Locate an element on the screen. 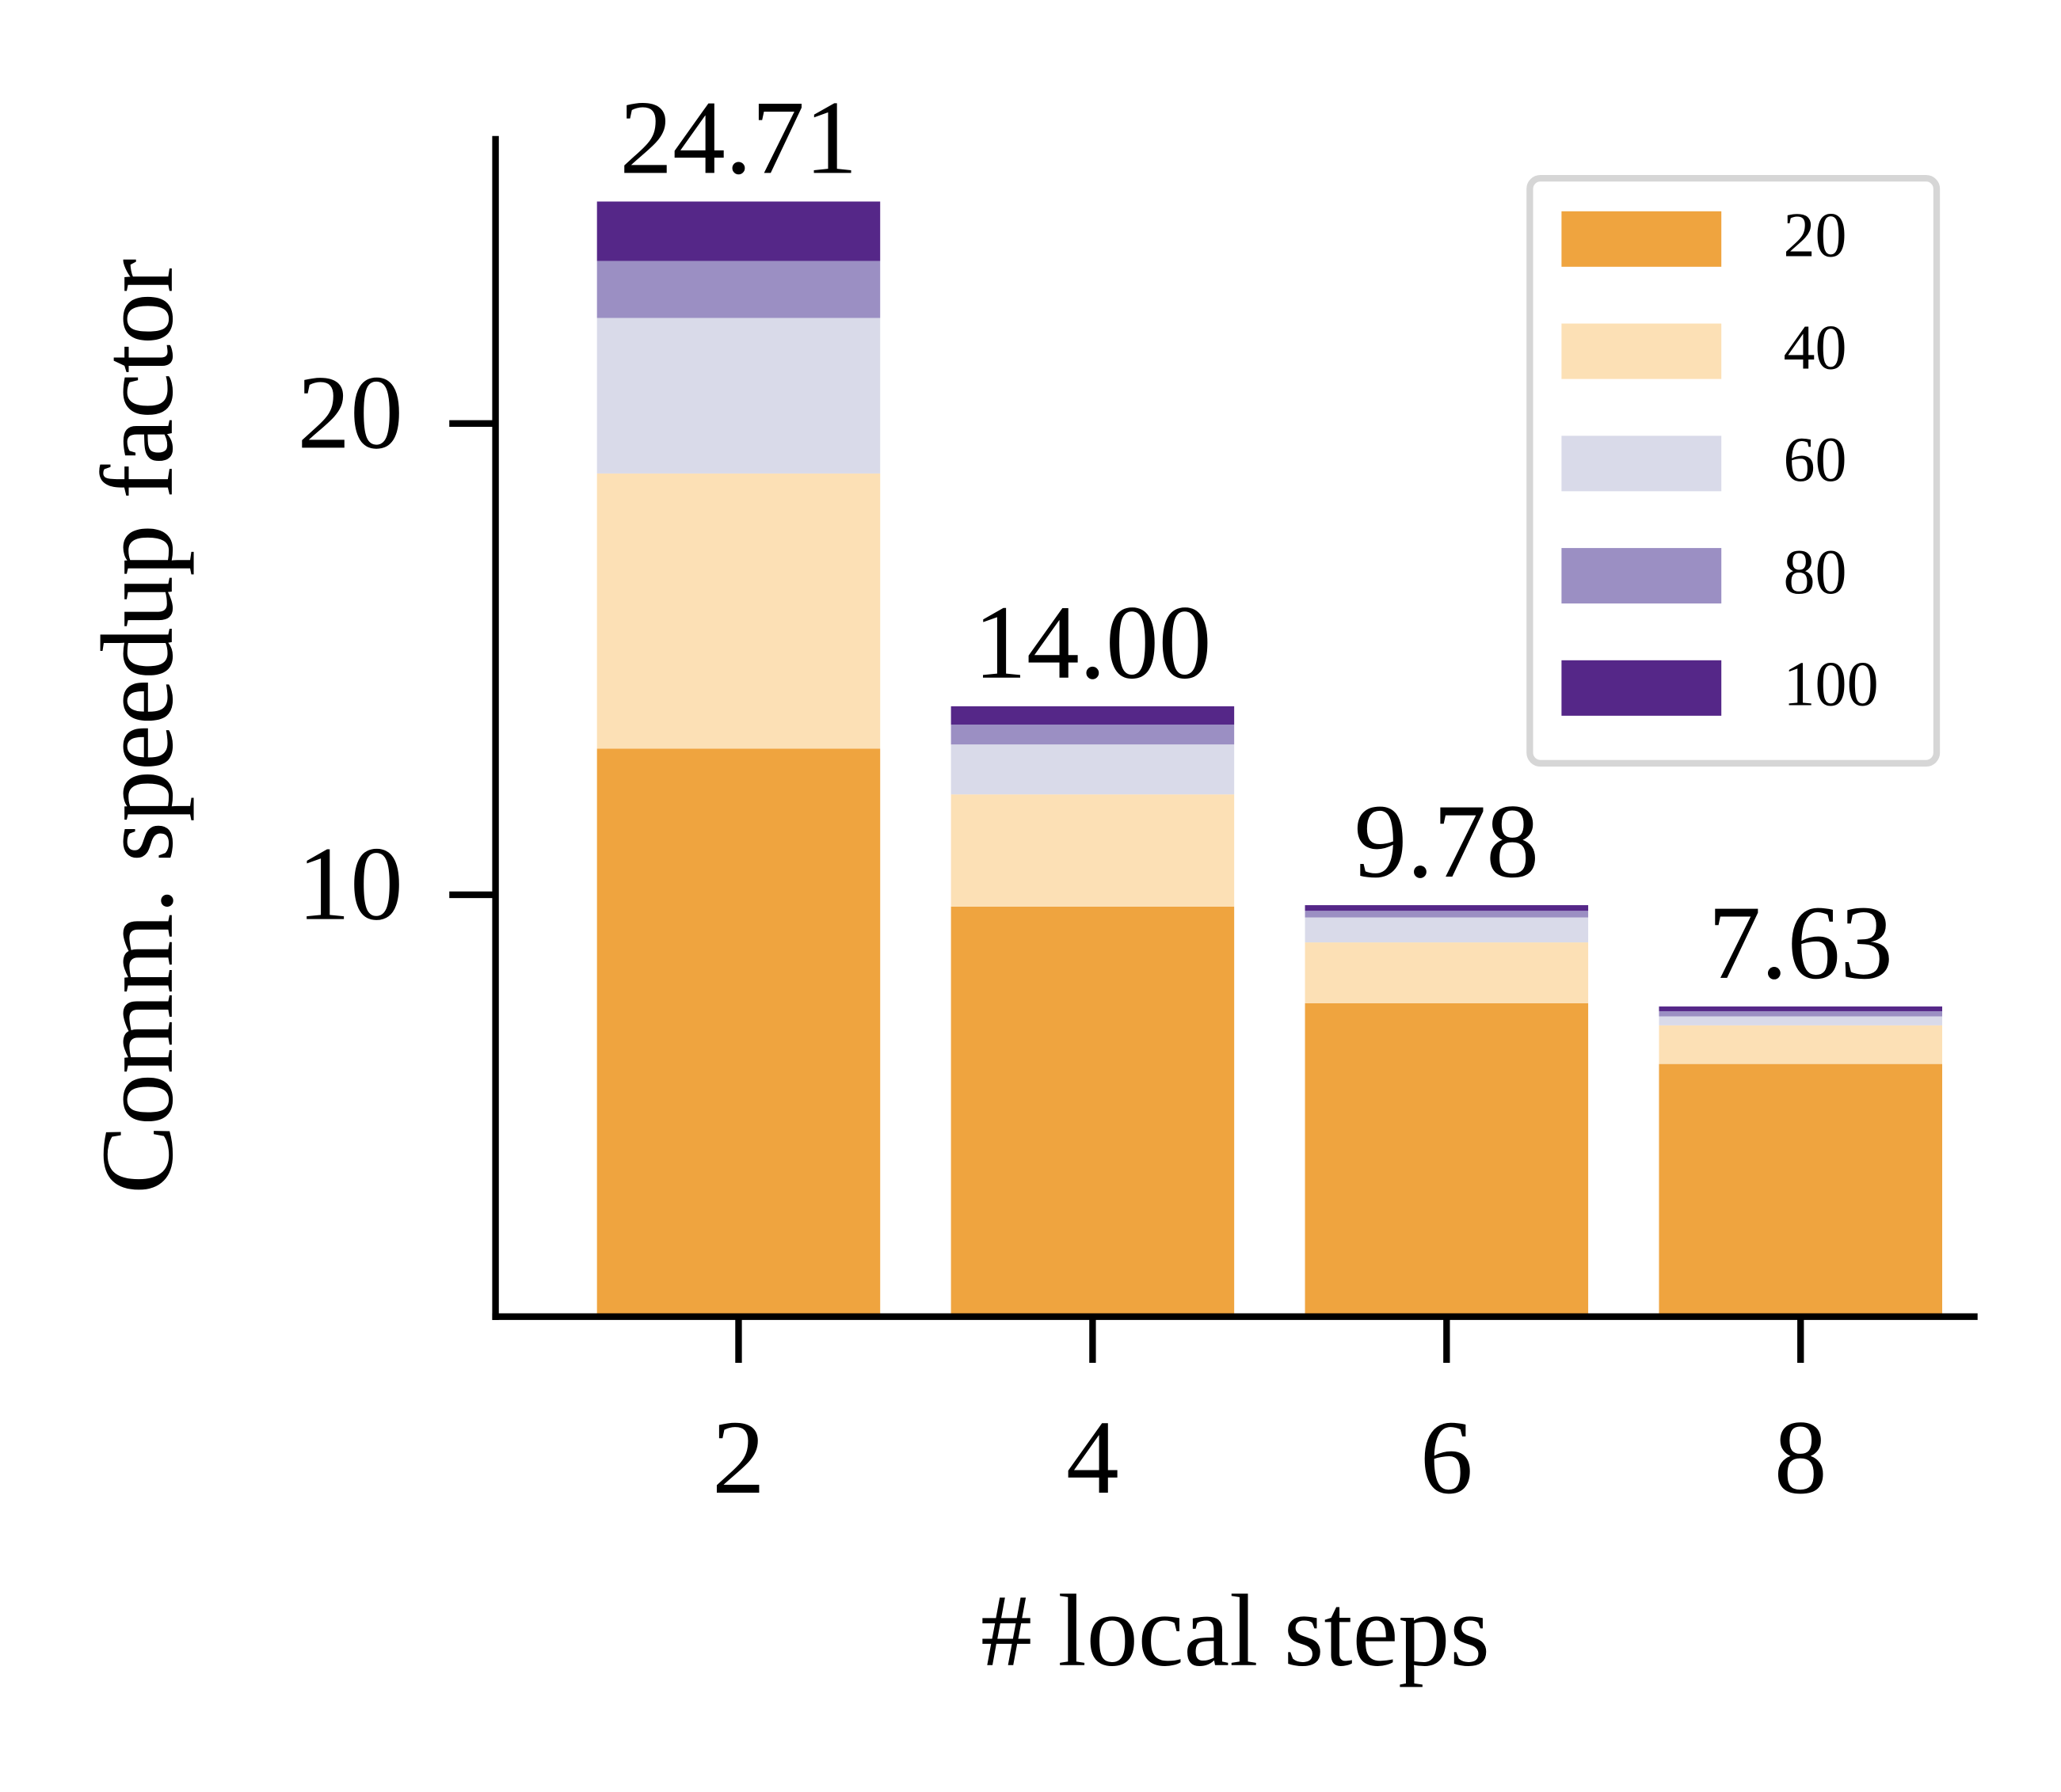 Image resolution: width=2061 pixels, height=1792 pixels. x-axis-label: # local steps is located at coordinates (1236, 1631).